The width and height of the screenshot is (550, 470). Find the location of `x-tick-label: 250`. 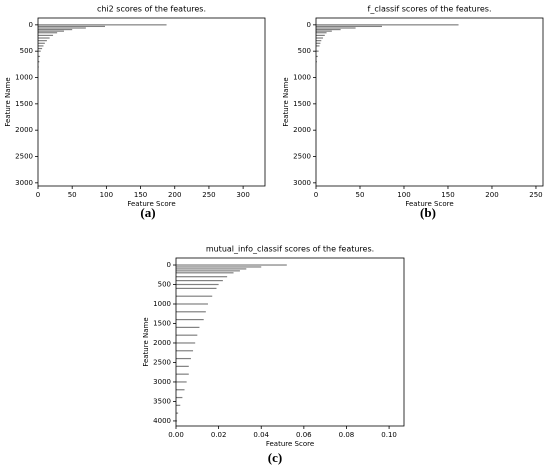

x-tick-label: 250 is located at coordinates (535, 195).